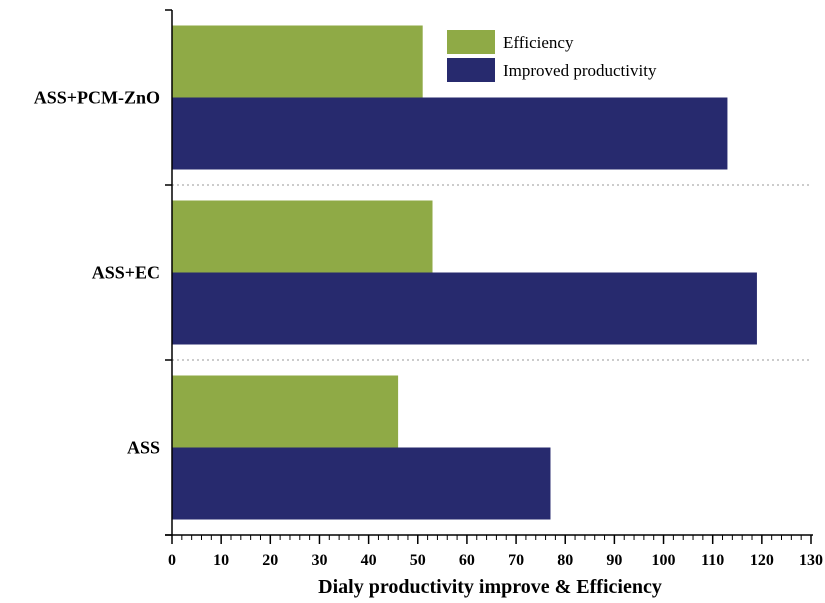 Image resolution: width=825 pixels, height=603 pixels. Describe the element at coordinates (297, 61) in the screenshot. I see `bar-efficiency-ass-pcm-zno` at that location.